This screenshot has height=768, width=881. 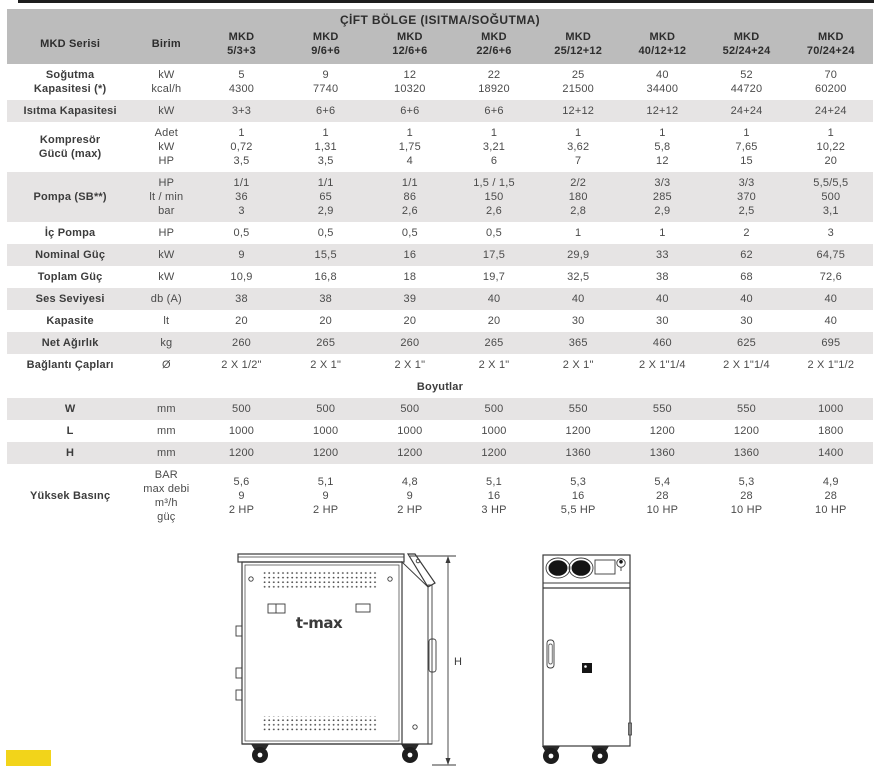 What do you see at coordinates (409, 46) in the screenshot?
I see `model-column-header: MKD 12/6+6` at bounding box center [409, 46].